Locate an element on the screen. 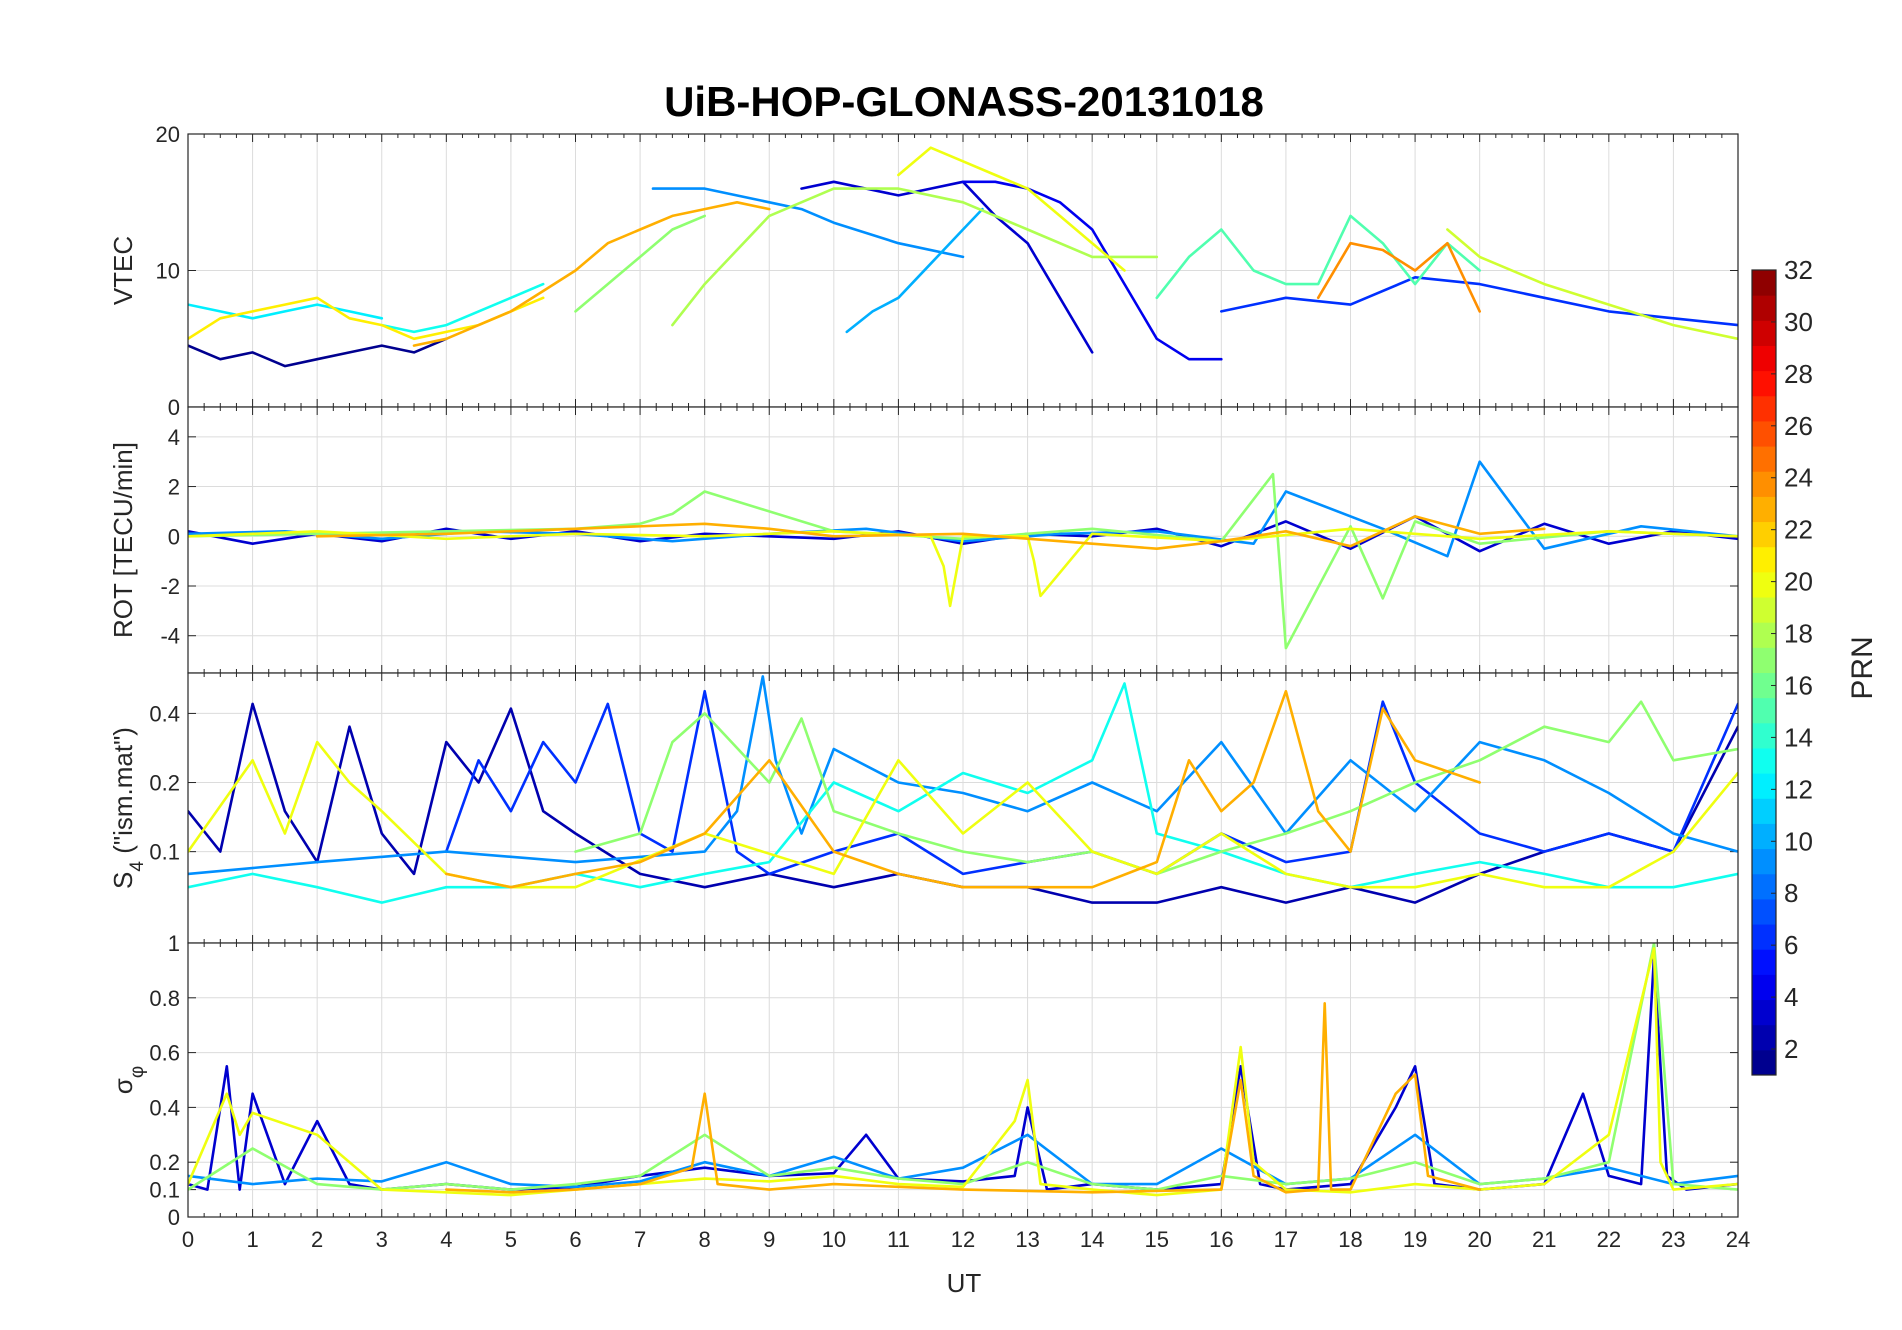 This screenshot has width=1902, height=1330. x-tick-label: 12 is located at coordinates (963, 1239).